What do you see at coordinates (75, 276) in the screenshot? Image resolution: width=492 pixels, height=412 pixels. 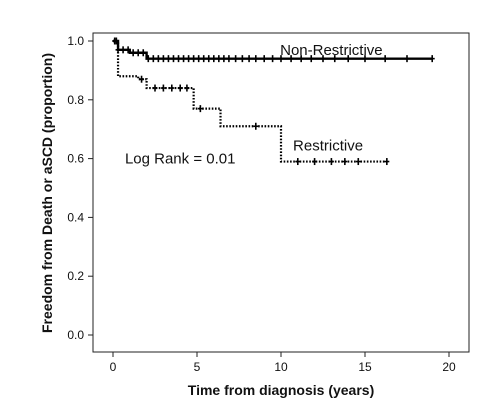 I see `y-tick-label: 0.2` at bounding box center [75, 276].